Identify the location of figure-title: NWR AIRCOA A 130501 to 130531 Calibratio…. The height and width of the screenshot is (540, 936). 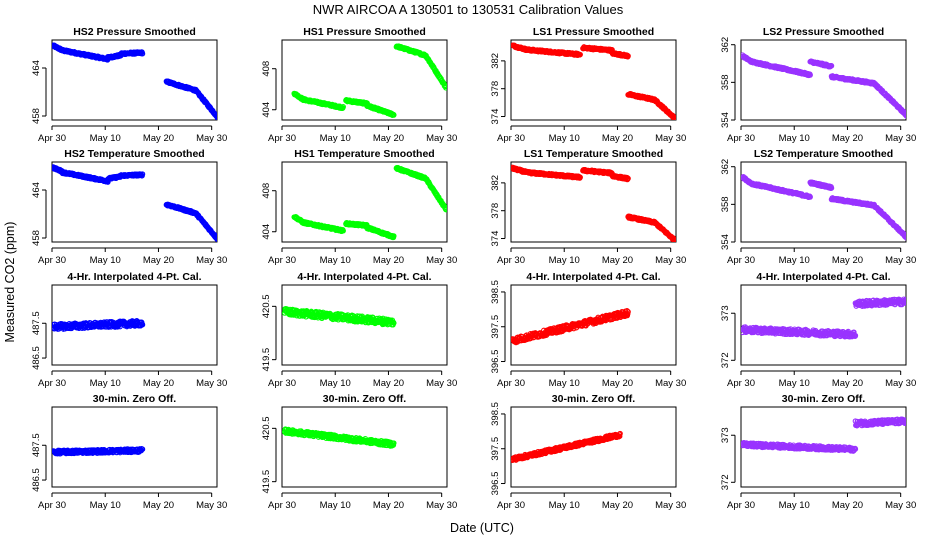
(468, 9).